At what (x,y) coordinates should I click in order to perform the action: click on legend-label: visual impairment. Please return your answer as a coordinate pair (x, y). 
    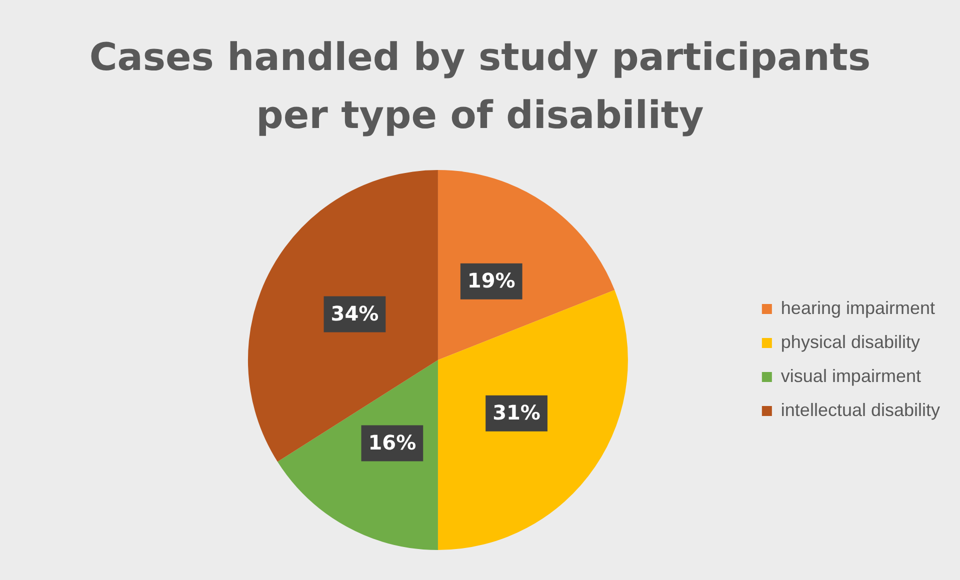
    Looking at the image, I should click on (850, 376).